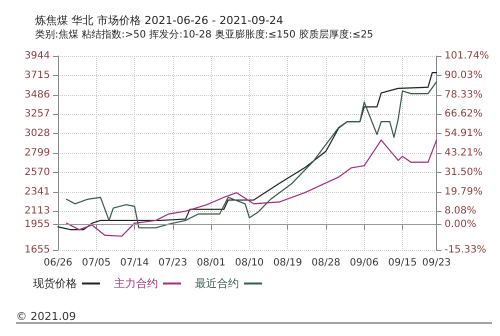 The width and height of the screenshot is (500, 336). I want to click on y-tick-label: 1655, so click(37, 250).